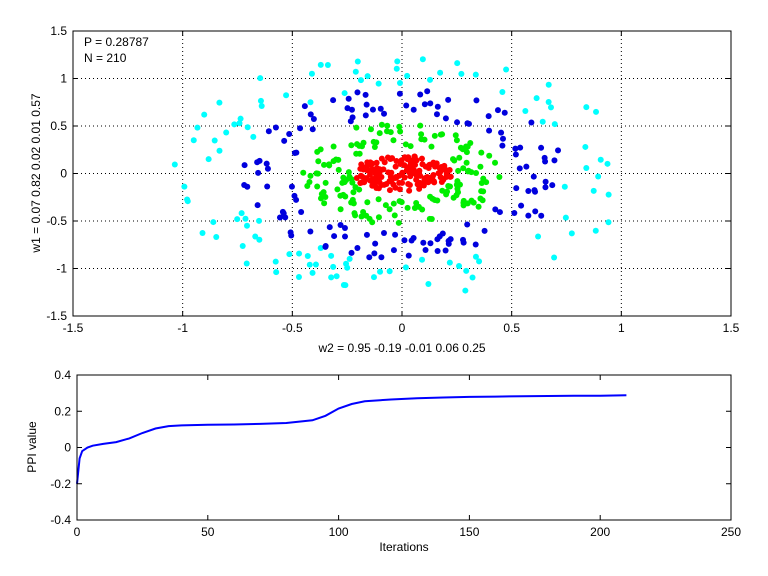 This screenshot has height=576, width=768. What do you see at coordinates (469, 532) in the screenshot?
I see `x-tick-label: 150` at bounding box center [469, 532].